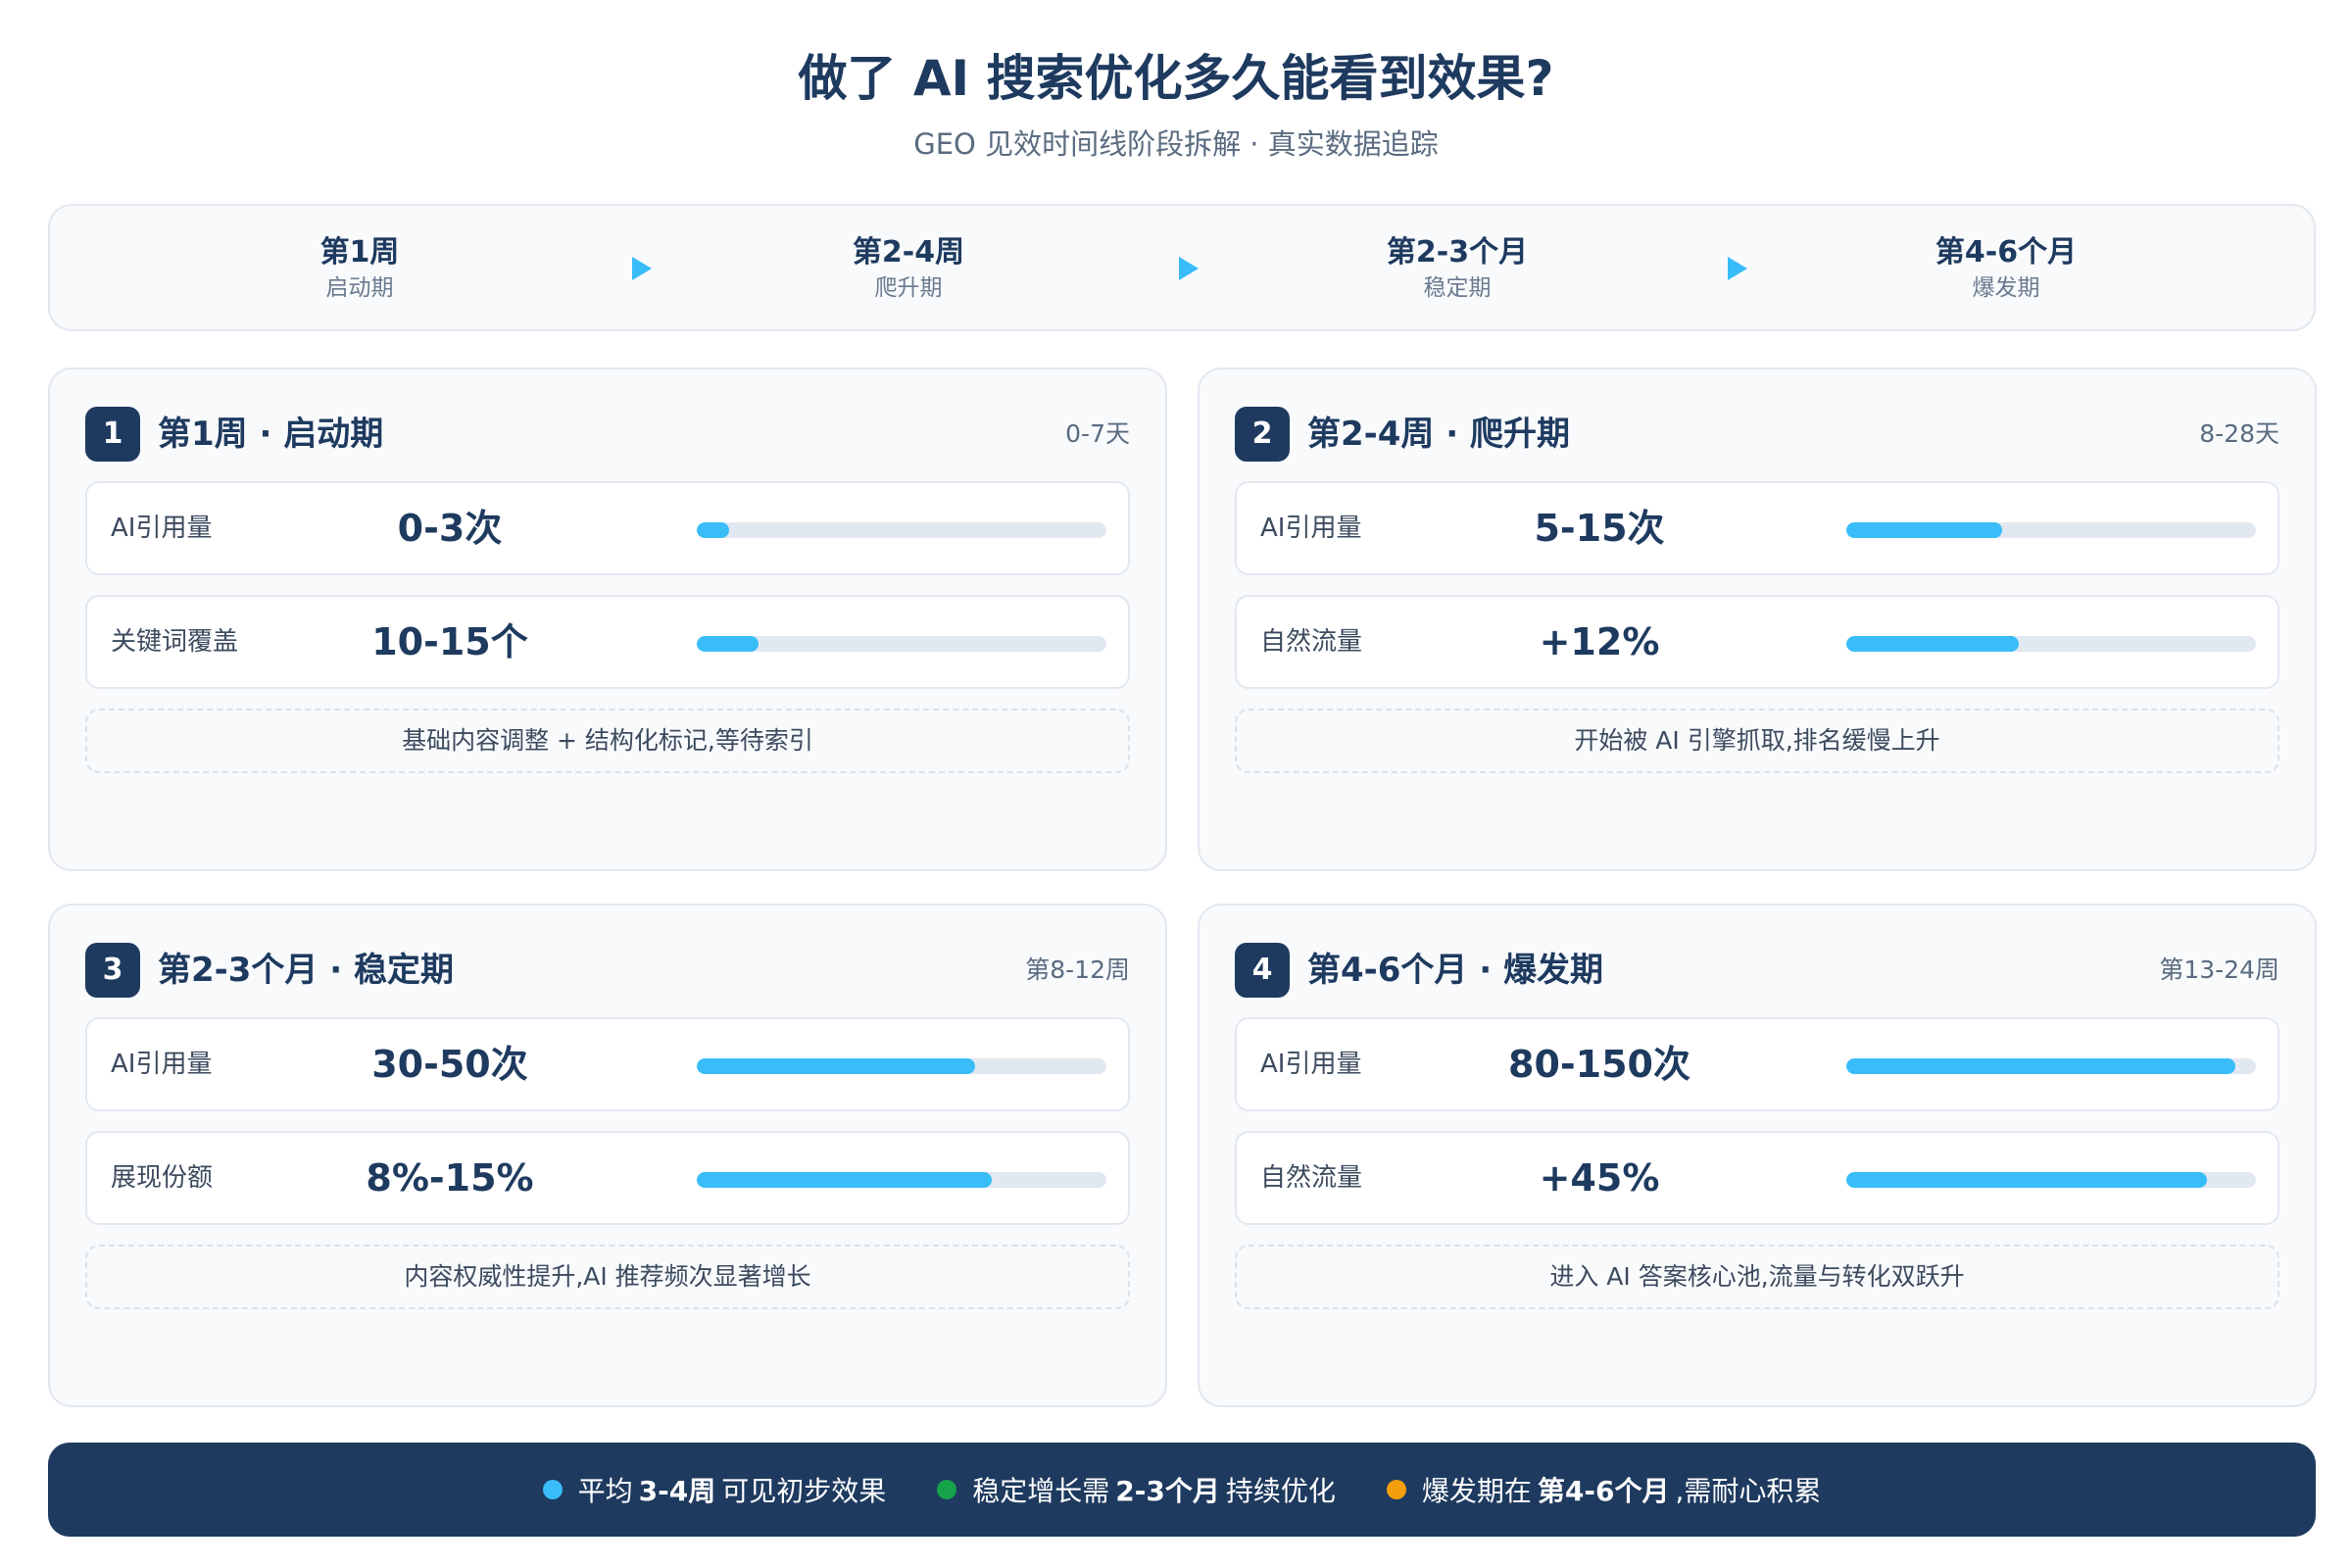  I want to click on timeline-stage-1: 第1周 启动期, so click(360, 268).